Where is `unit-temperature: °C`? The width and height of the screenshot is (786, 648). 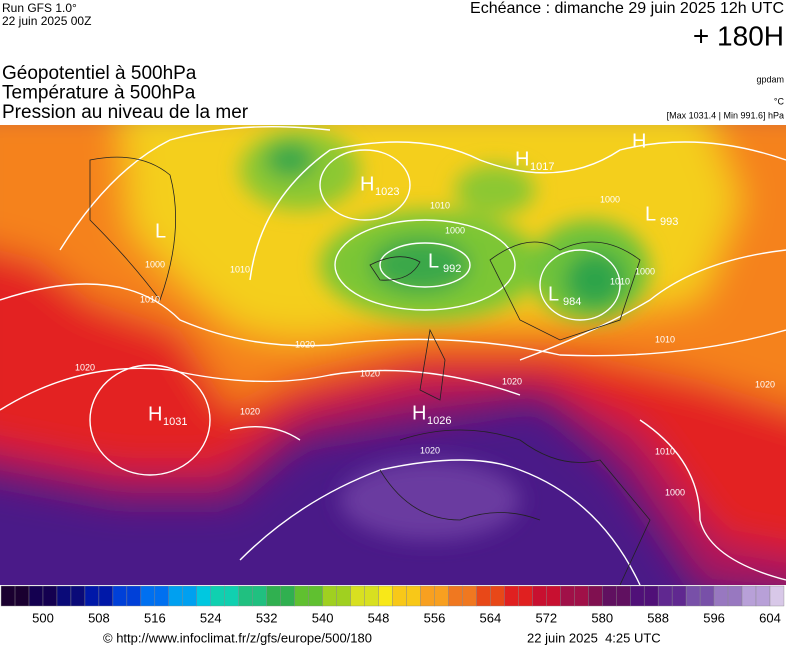
unit-temperature: °C is located at coordinates (779, 101).